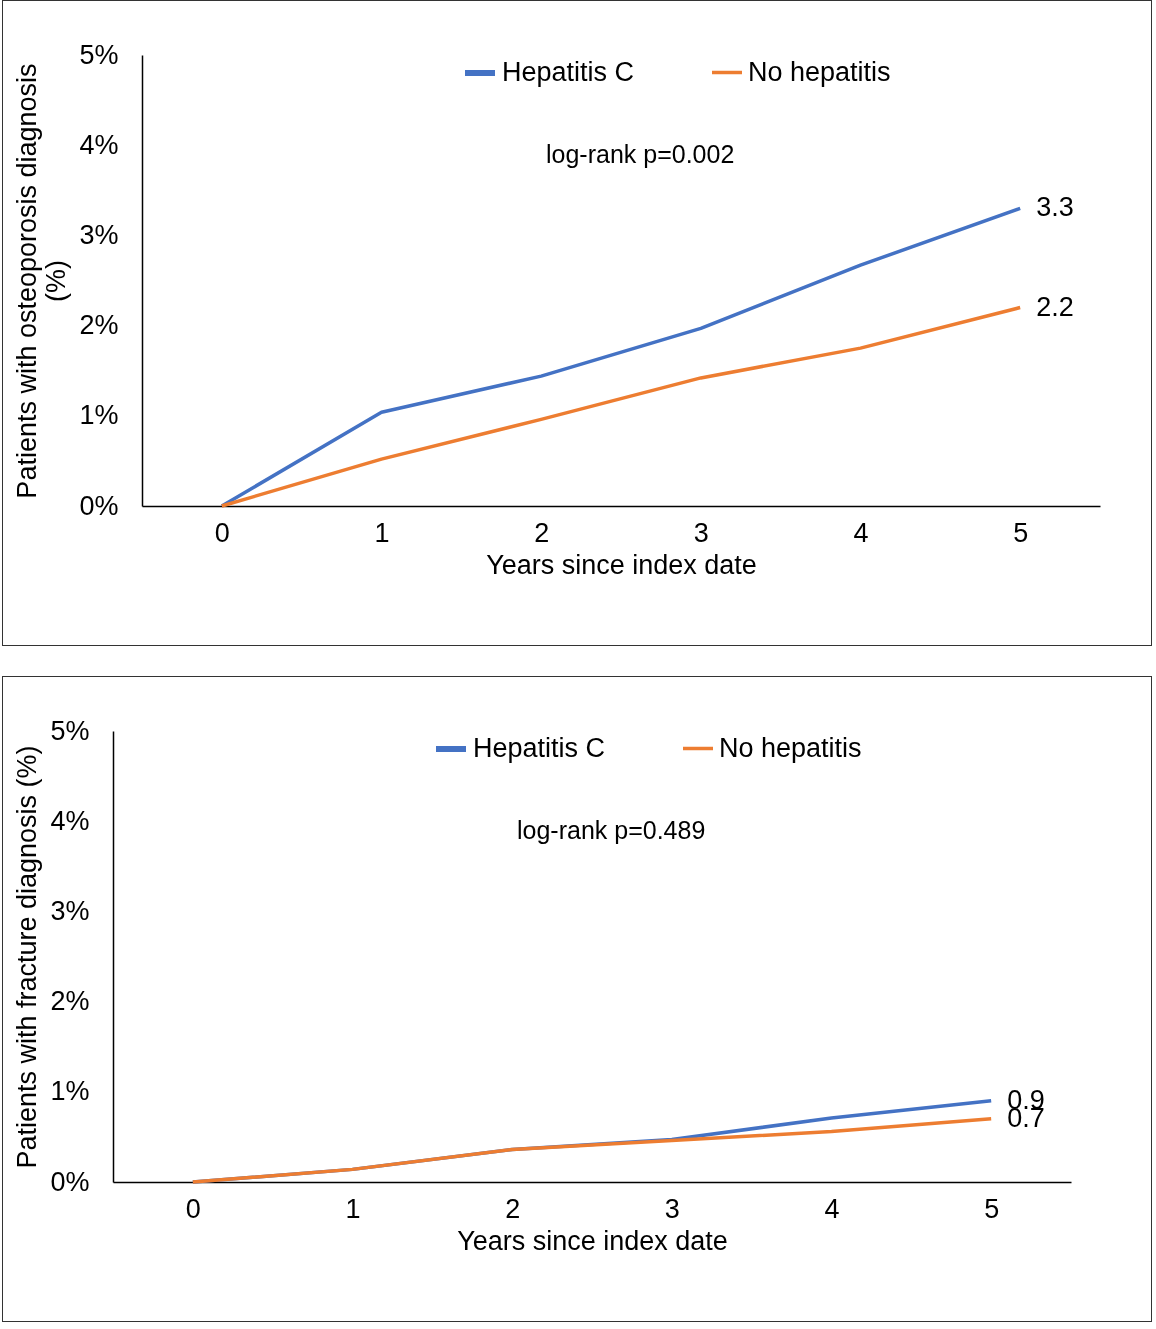 This screenshot has width=1156, height=1329. Describe the element at coordinates (1055, 207) in the screenshot. I see `data-label: 3.3` at that location.